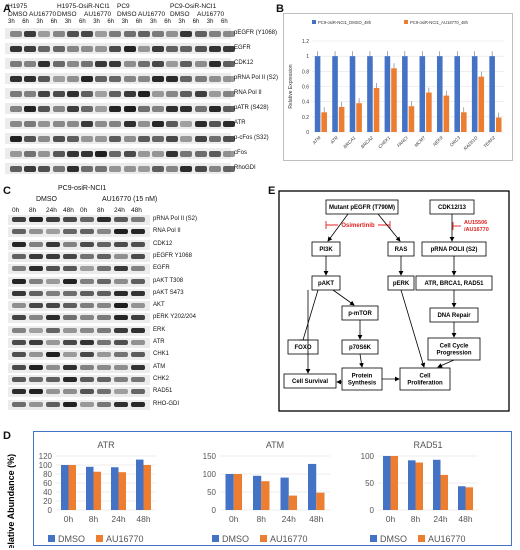 The image size is (520, 550). What do you see at coordinates (314, 22) in the screenshot?
I see `panel-b-legend-swatch-dmso` at bounding box center [314, 22].